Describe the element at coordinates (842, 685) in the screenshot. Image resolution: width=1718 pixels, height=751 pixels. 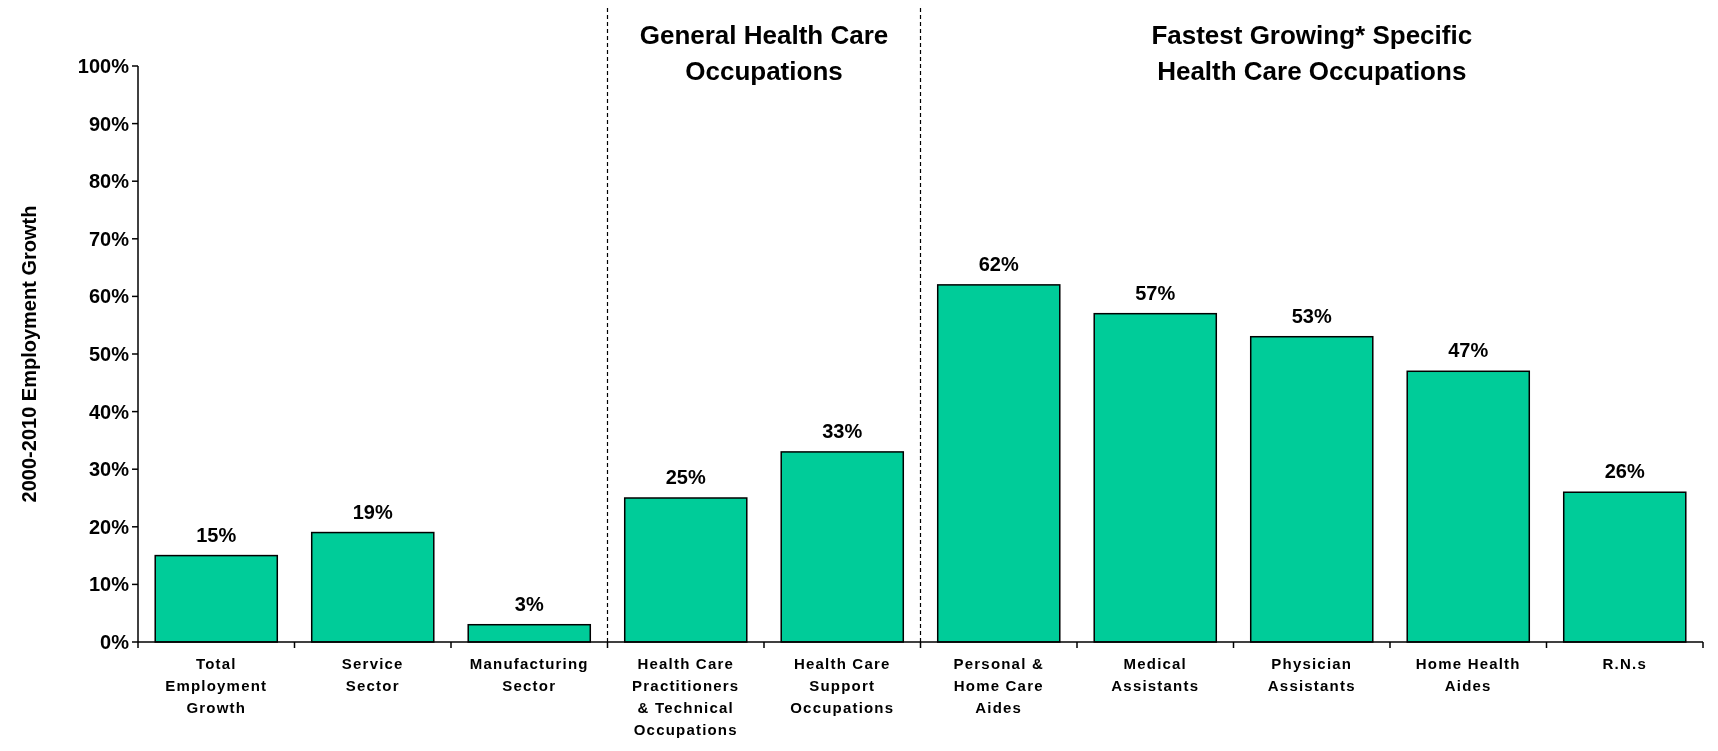
I see `x-tick-label: Health Care Support Occupations` at that location.